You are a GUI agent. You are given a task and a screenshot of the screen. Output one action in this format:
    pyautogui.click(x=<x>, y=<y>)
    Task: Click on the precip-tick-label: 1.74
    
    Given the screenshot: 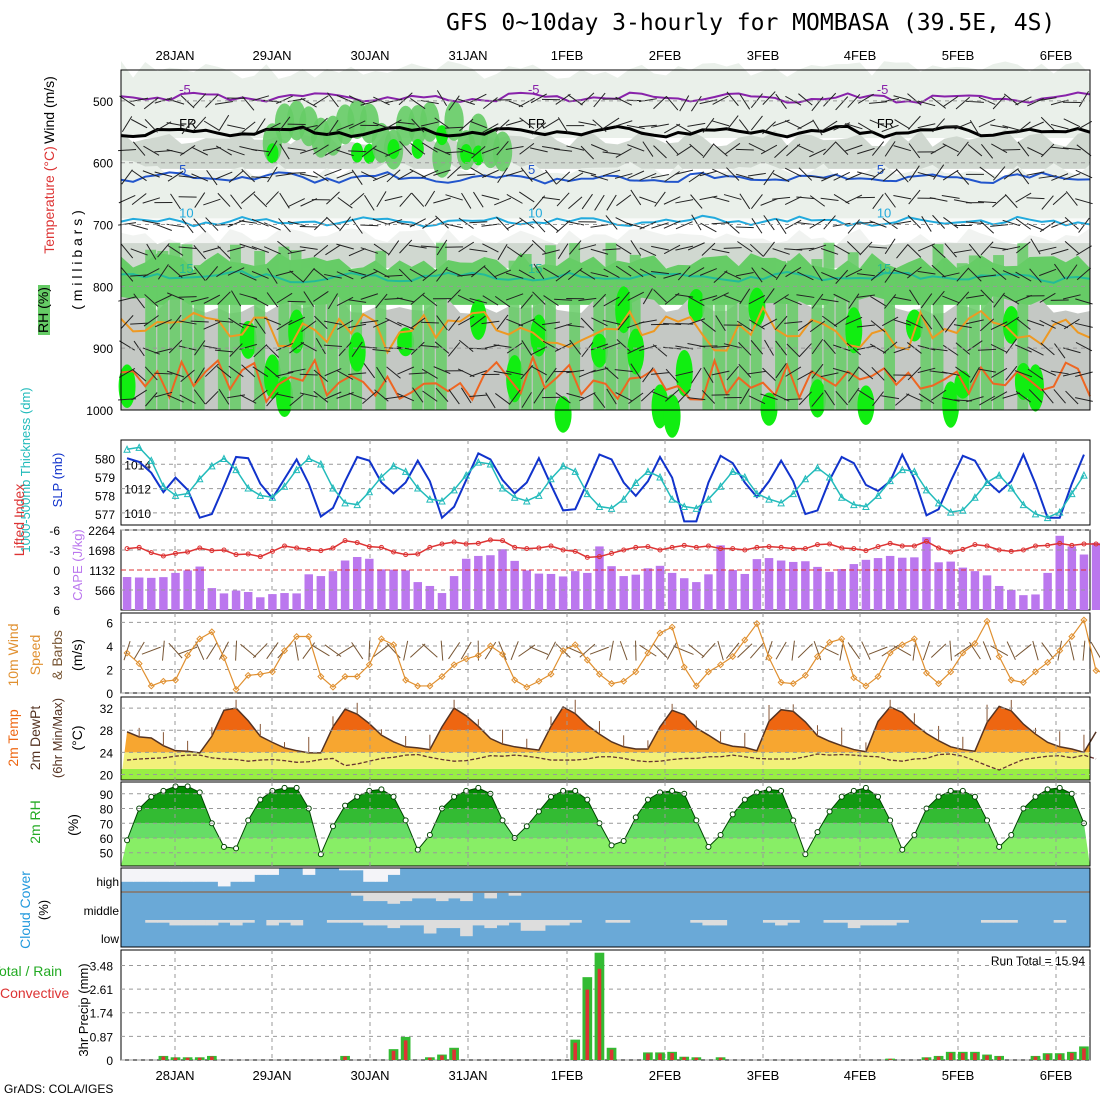 What is the action you would take?
    pyautogui.click(x=102, y=1014)
    